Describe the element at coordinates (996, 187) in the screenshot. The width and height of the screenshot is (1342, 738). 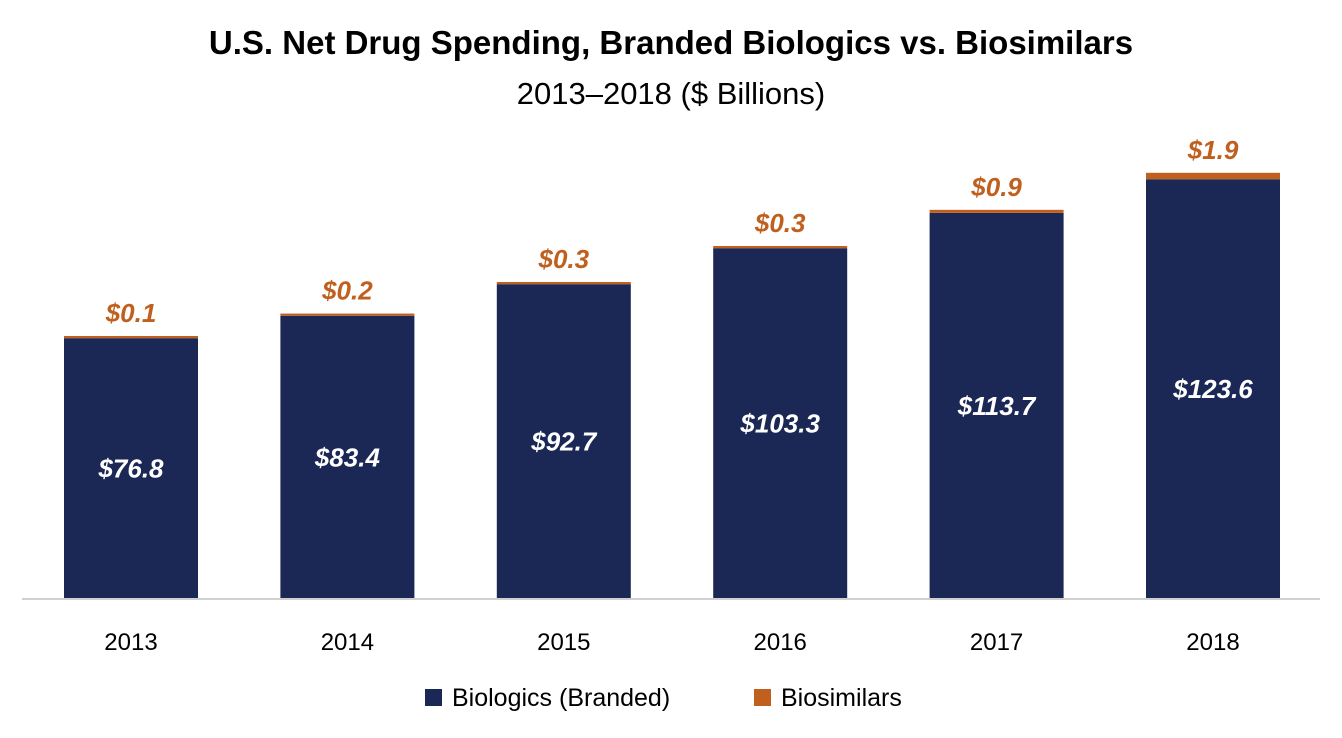
I see `data-label-biosimilars-2017: $0.9` at that location.